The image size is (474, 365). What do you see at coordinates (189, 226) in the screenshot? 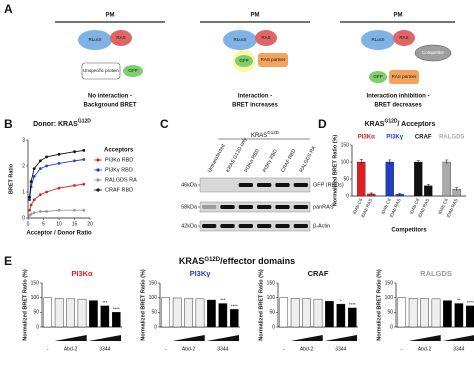
I see `size-label: 42kDa` at bounding box center [189, 226].